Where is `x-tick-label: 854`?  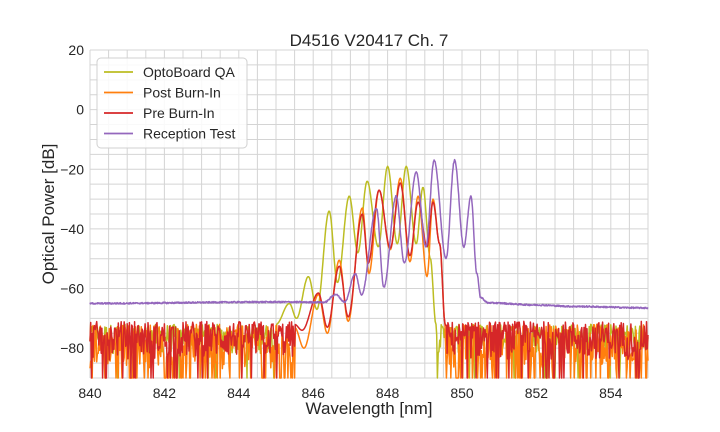
x-tick-label: 854 is located at coordinates (611, 393).